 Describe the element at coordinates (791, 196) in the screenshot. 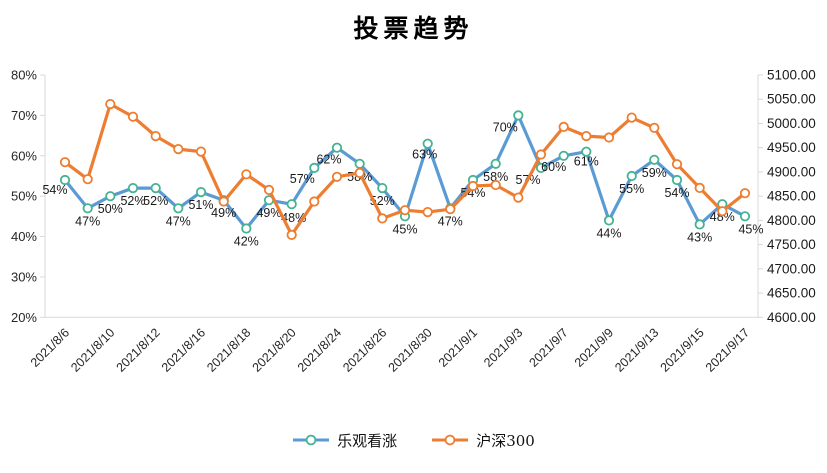

I see `svg-text: 4850.00` at that location.